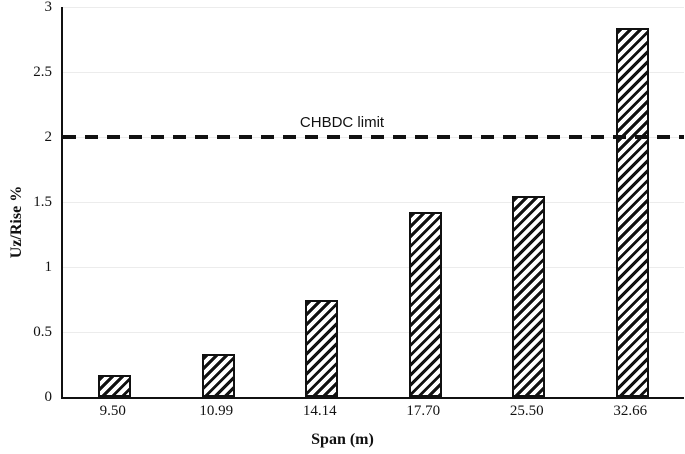 This screenshot has width=685, height=454. I want to click on y-tick-label: 2.5, so click(42, 72).